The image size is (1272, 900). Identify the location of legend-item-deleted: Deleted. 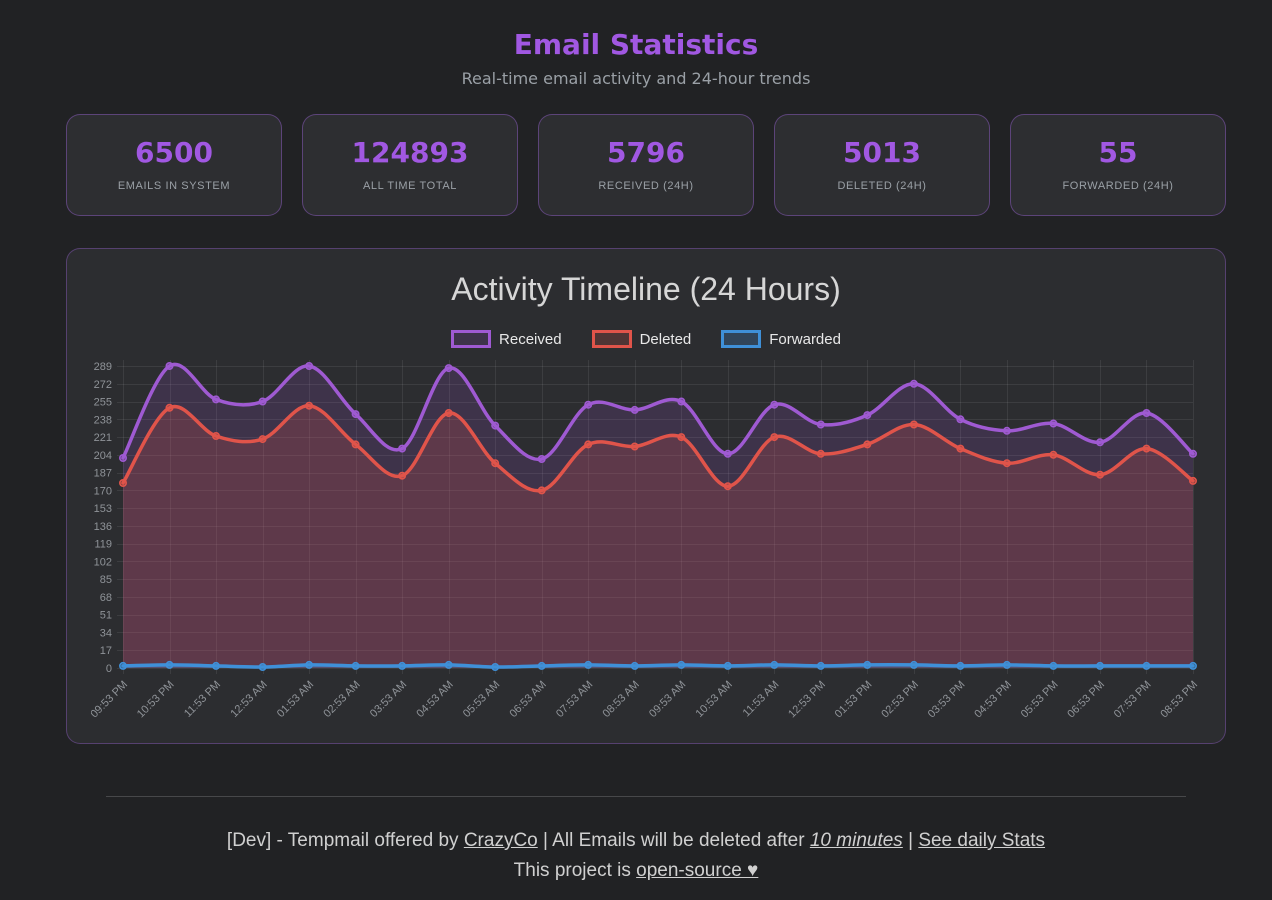
(641, 339).